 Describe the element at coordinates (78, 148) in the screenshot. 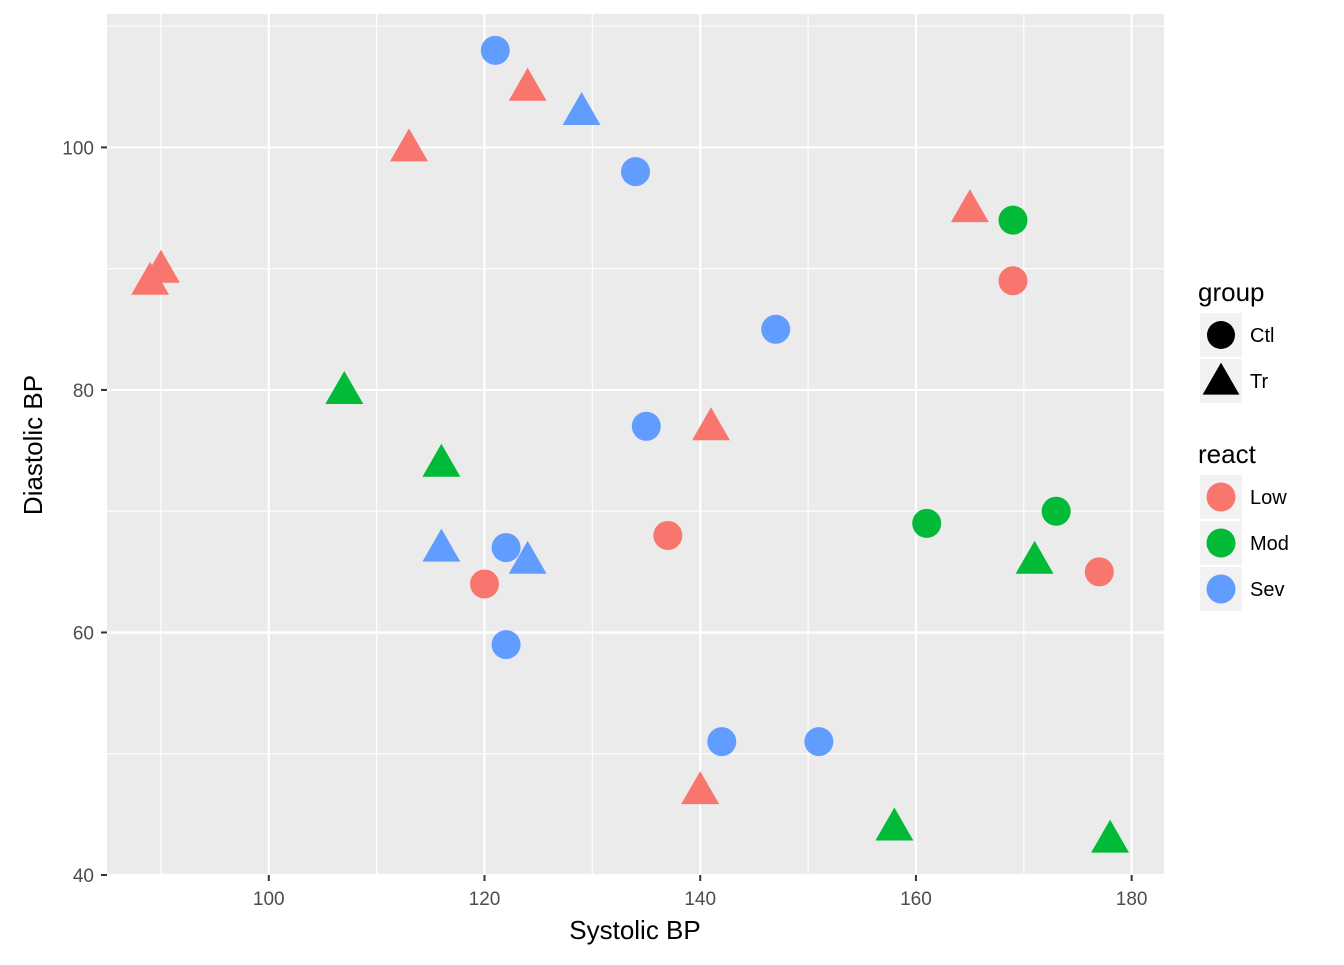

I see `y-tick-label: 100` at that location.